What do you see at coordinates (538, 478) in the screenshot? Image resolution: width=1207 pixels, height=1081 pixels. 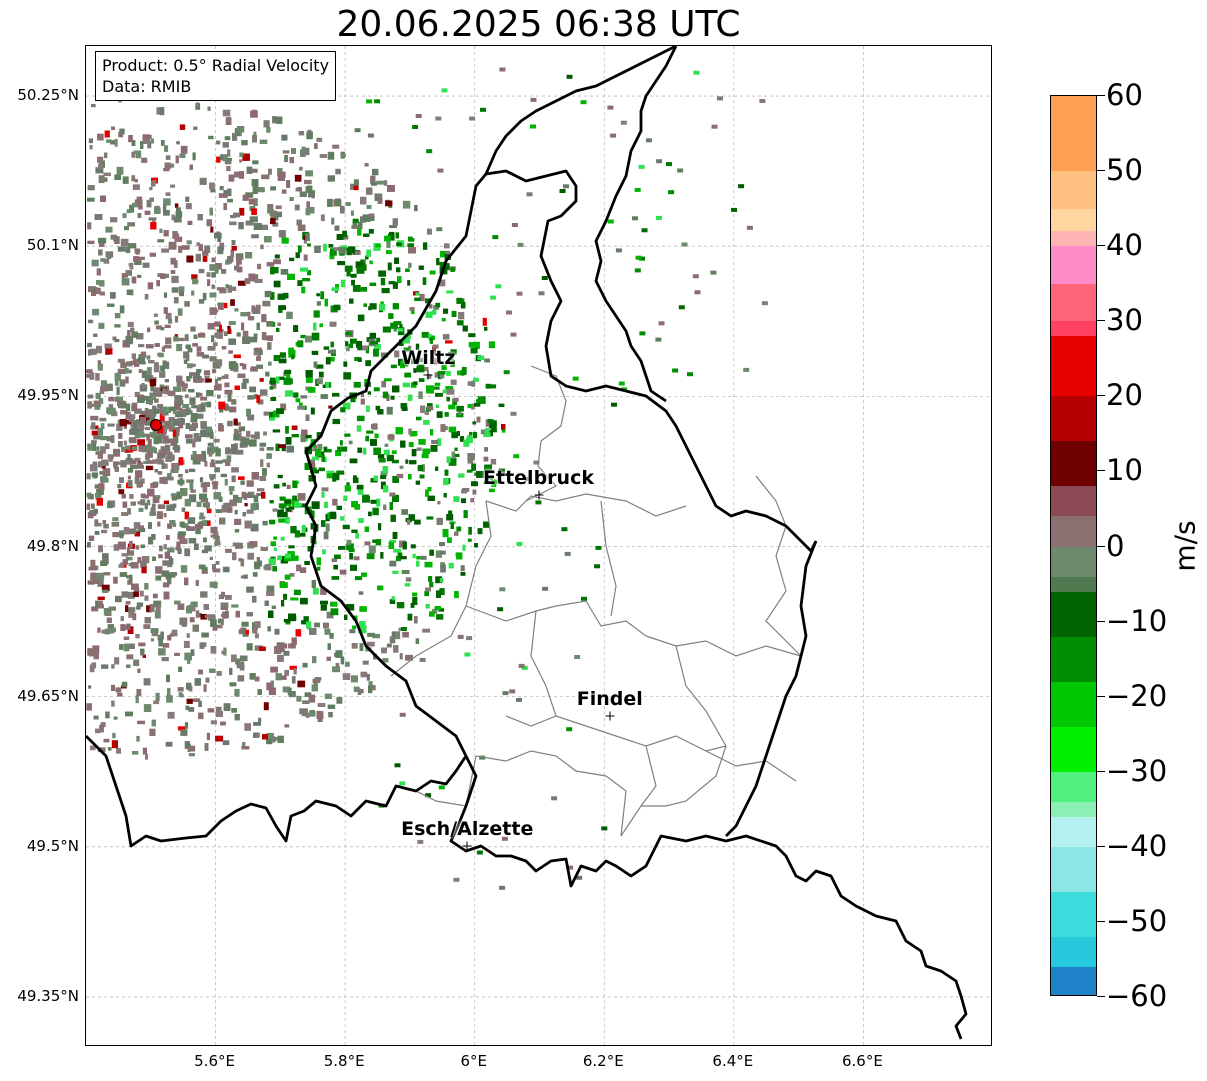 I see `city-label: Ettelbruck` at bounding box center [538, 478].